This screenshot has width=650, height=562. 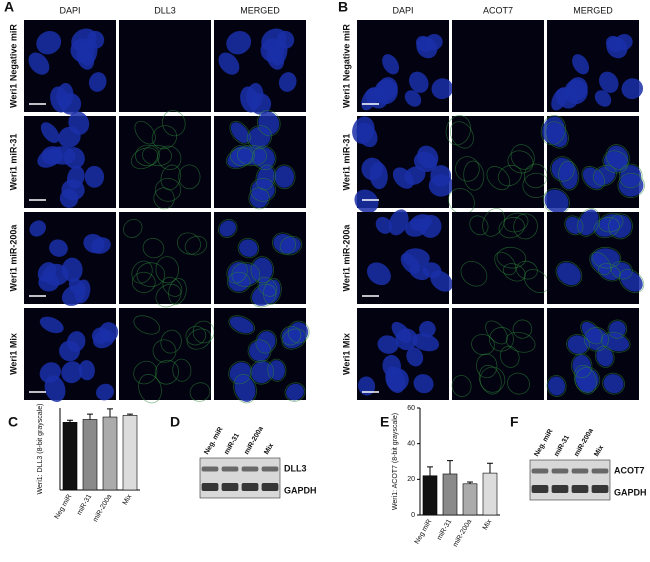 I want to click on lane-label: miR-31, so click(x=562, y=446).